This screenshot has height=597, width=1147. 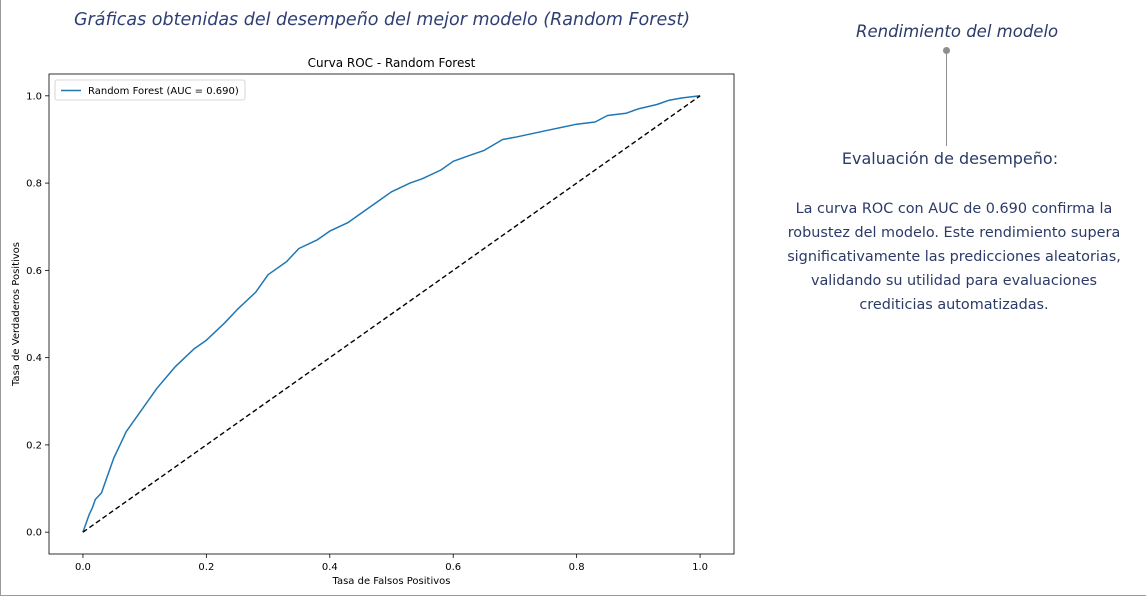 What do you see at coordinates (34, 358) in the screenshot?
I see `y-tick-label: 0.4` at bounding box center [34, 358].